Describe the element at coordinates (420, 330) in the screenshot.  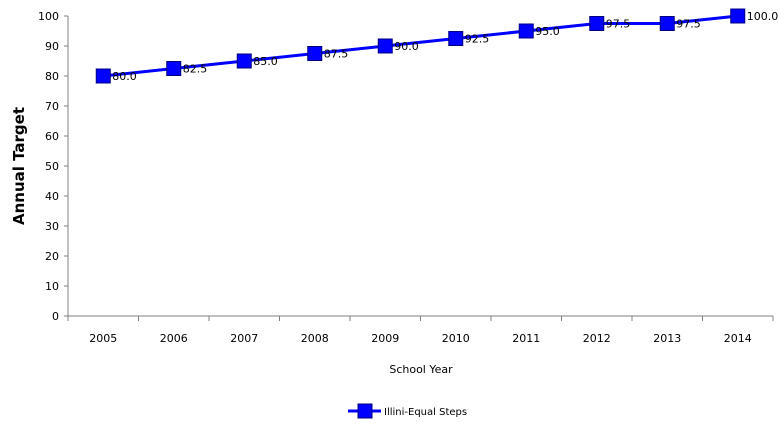
I see `x-axis-ticks: 2005 2006 2007 2008 2009 2010 2011 2012 2013 2014` at that location.